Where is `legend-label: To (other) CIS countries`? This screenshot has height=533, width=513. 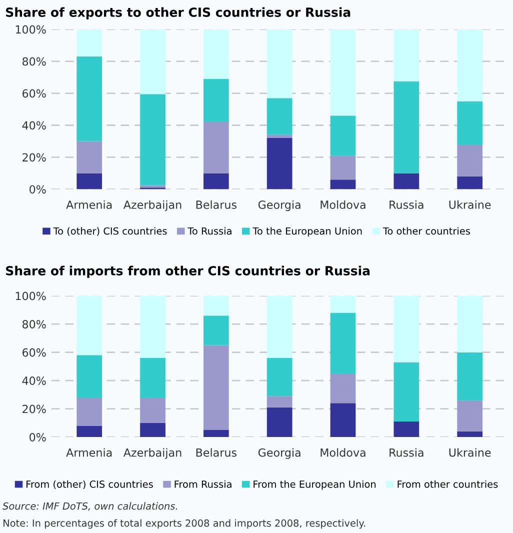
legend-label: To (other) CIS countries is located at coordinates (110, 231).